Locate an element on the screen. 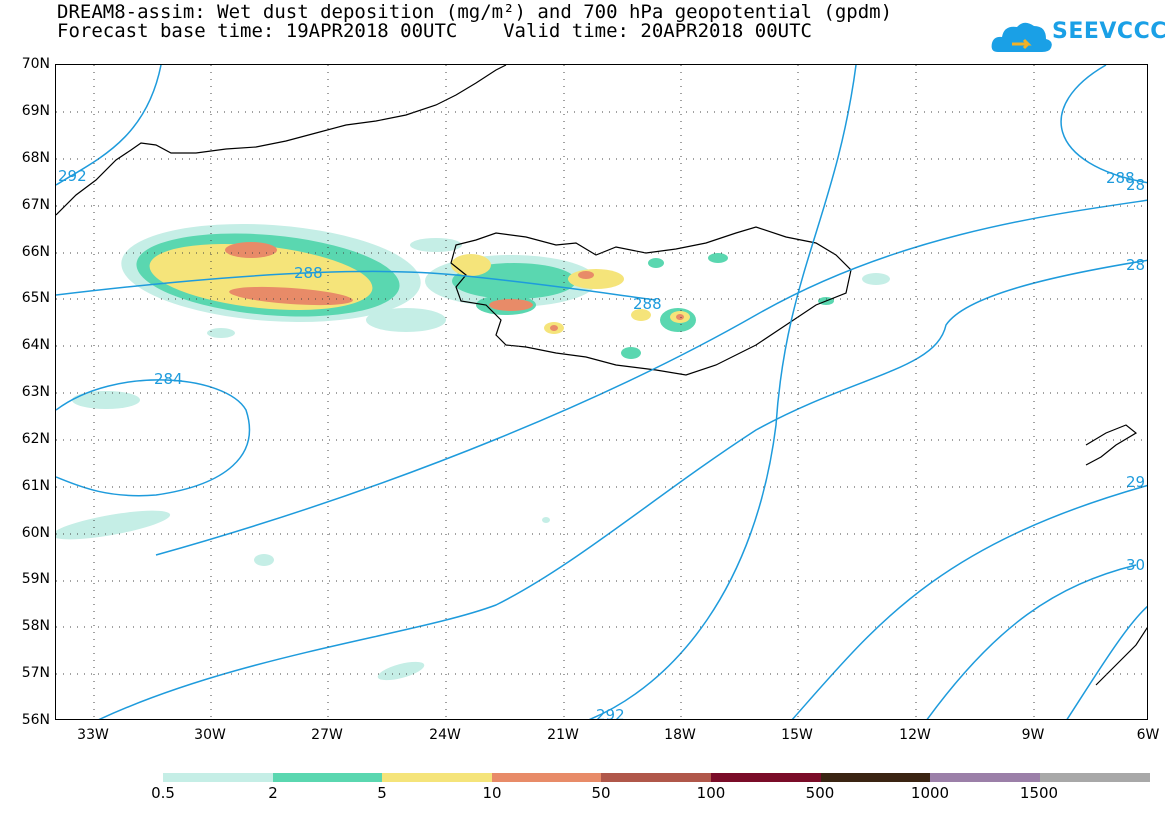  contour-label: 30 is located at coordinates (1135, 565).